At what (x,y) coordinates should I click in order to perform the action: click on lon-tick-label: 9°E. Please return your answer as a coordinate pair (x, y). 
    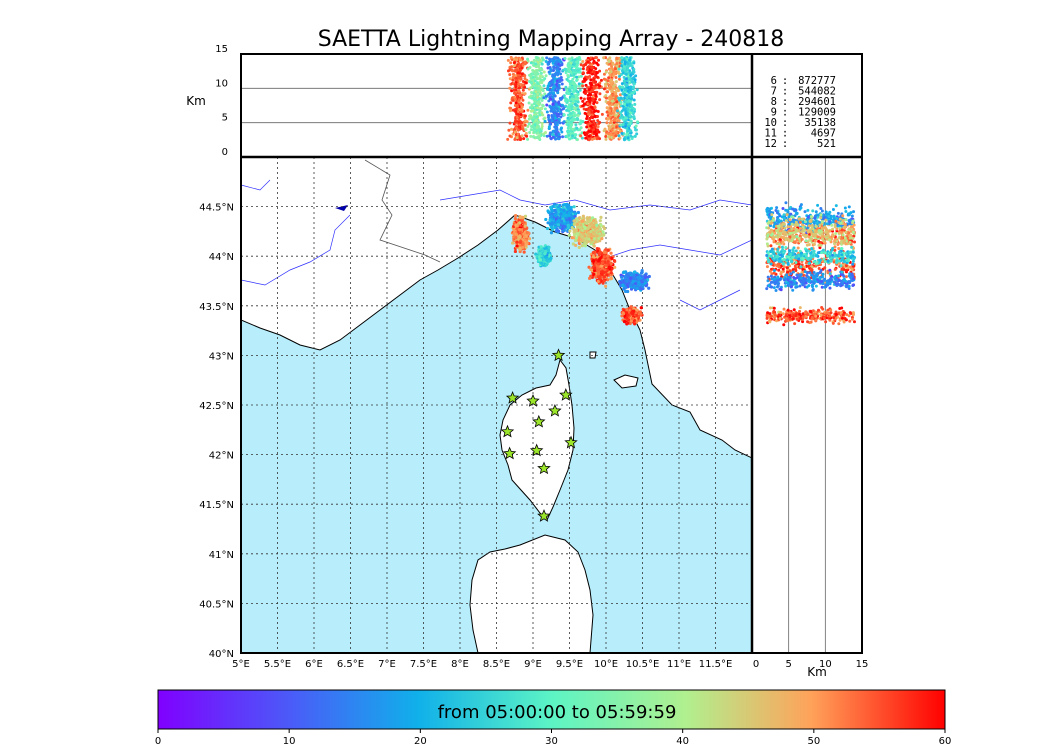
    Looking at the image, I should click on (533, 664).